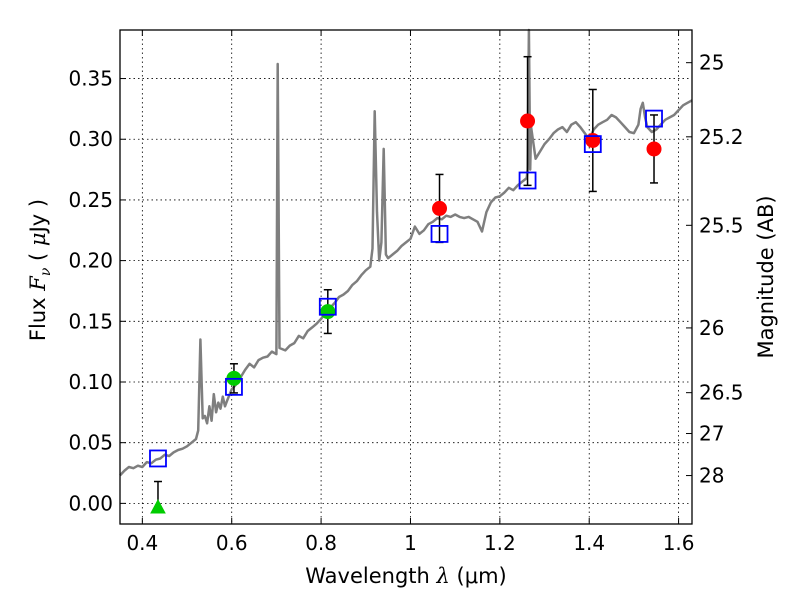 This screenshot has width=800, height=600. What do you see at coordinates (711, 328) in the screenshot?
I see `y2-tick-label: 26` at bounding box center [711, 328].